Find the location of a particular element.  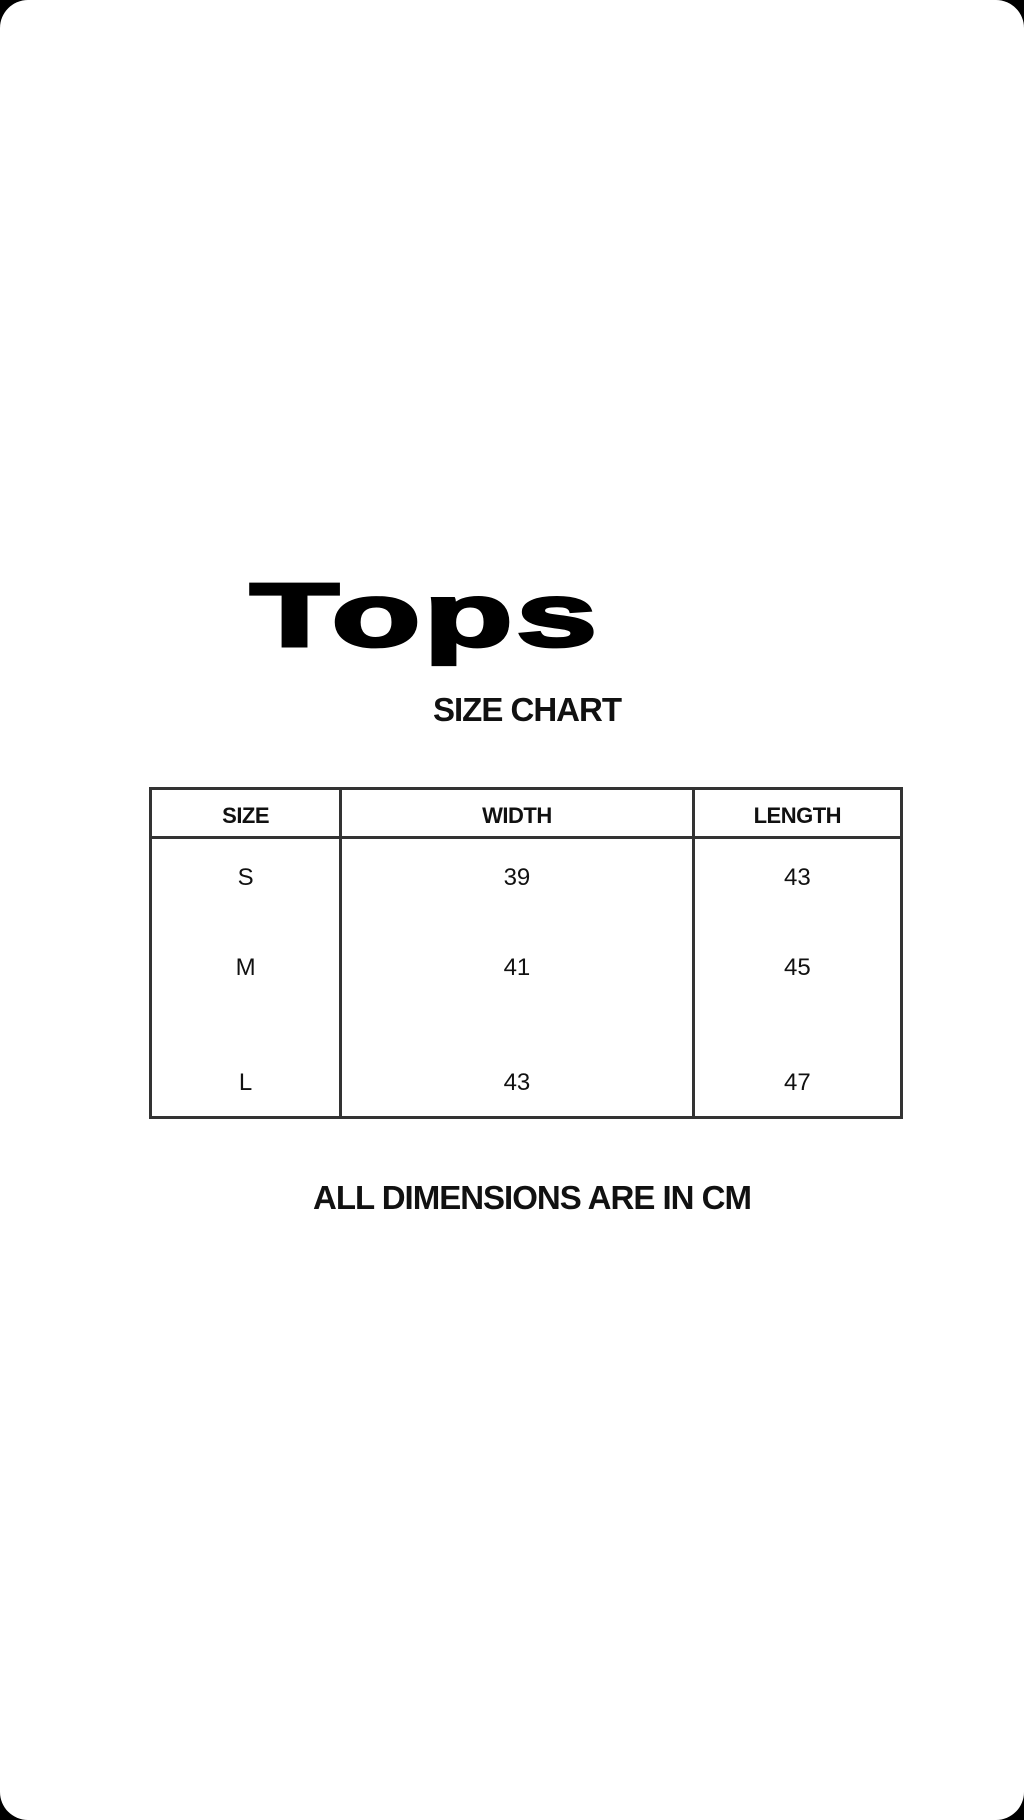

cell-size: L is located at coordinates (244, 1093).